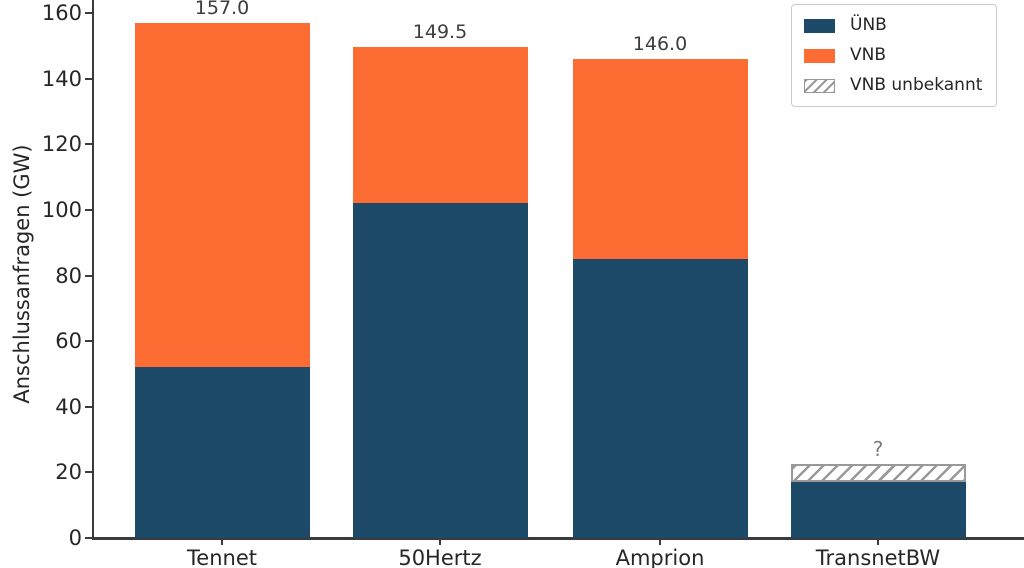 The width and height of the screenshot is (1024, 568). Describe the element at coordinates (68, 275) in the screenshot. I see `y-tick-label: 80` at that location.